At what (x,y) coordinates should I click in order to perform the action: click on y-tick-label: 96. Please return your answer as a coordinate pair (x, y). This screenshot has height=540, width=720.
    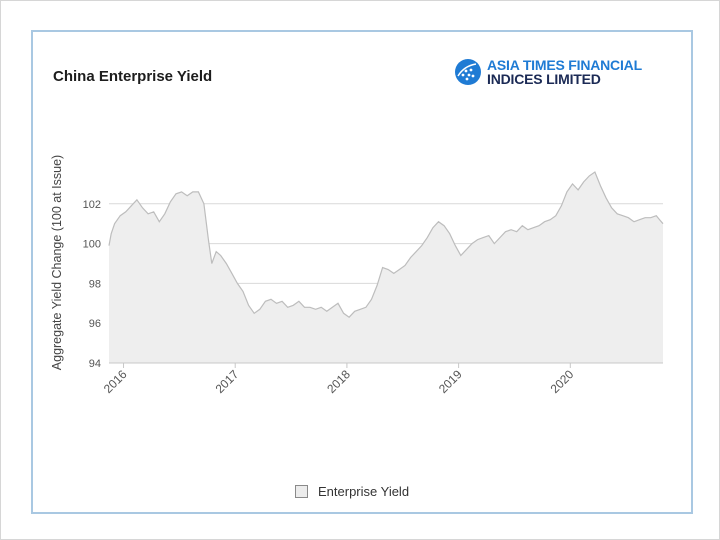
    Looking at the image, I should click on (95, 324).